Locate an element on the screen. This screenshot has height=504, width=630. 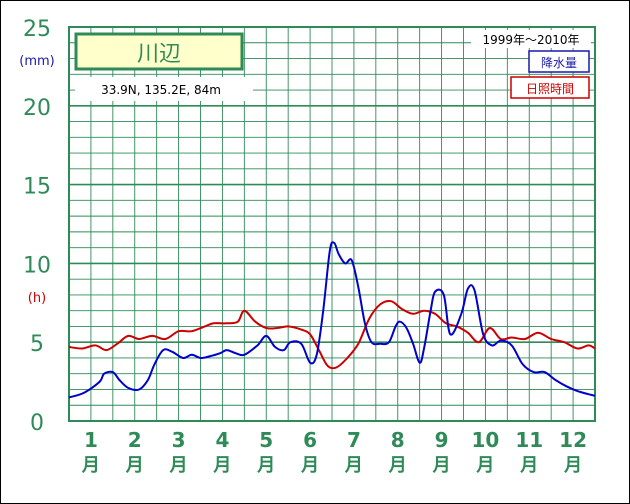
y-tick-label: 20 is located at coordinates (37, 108).